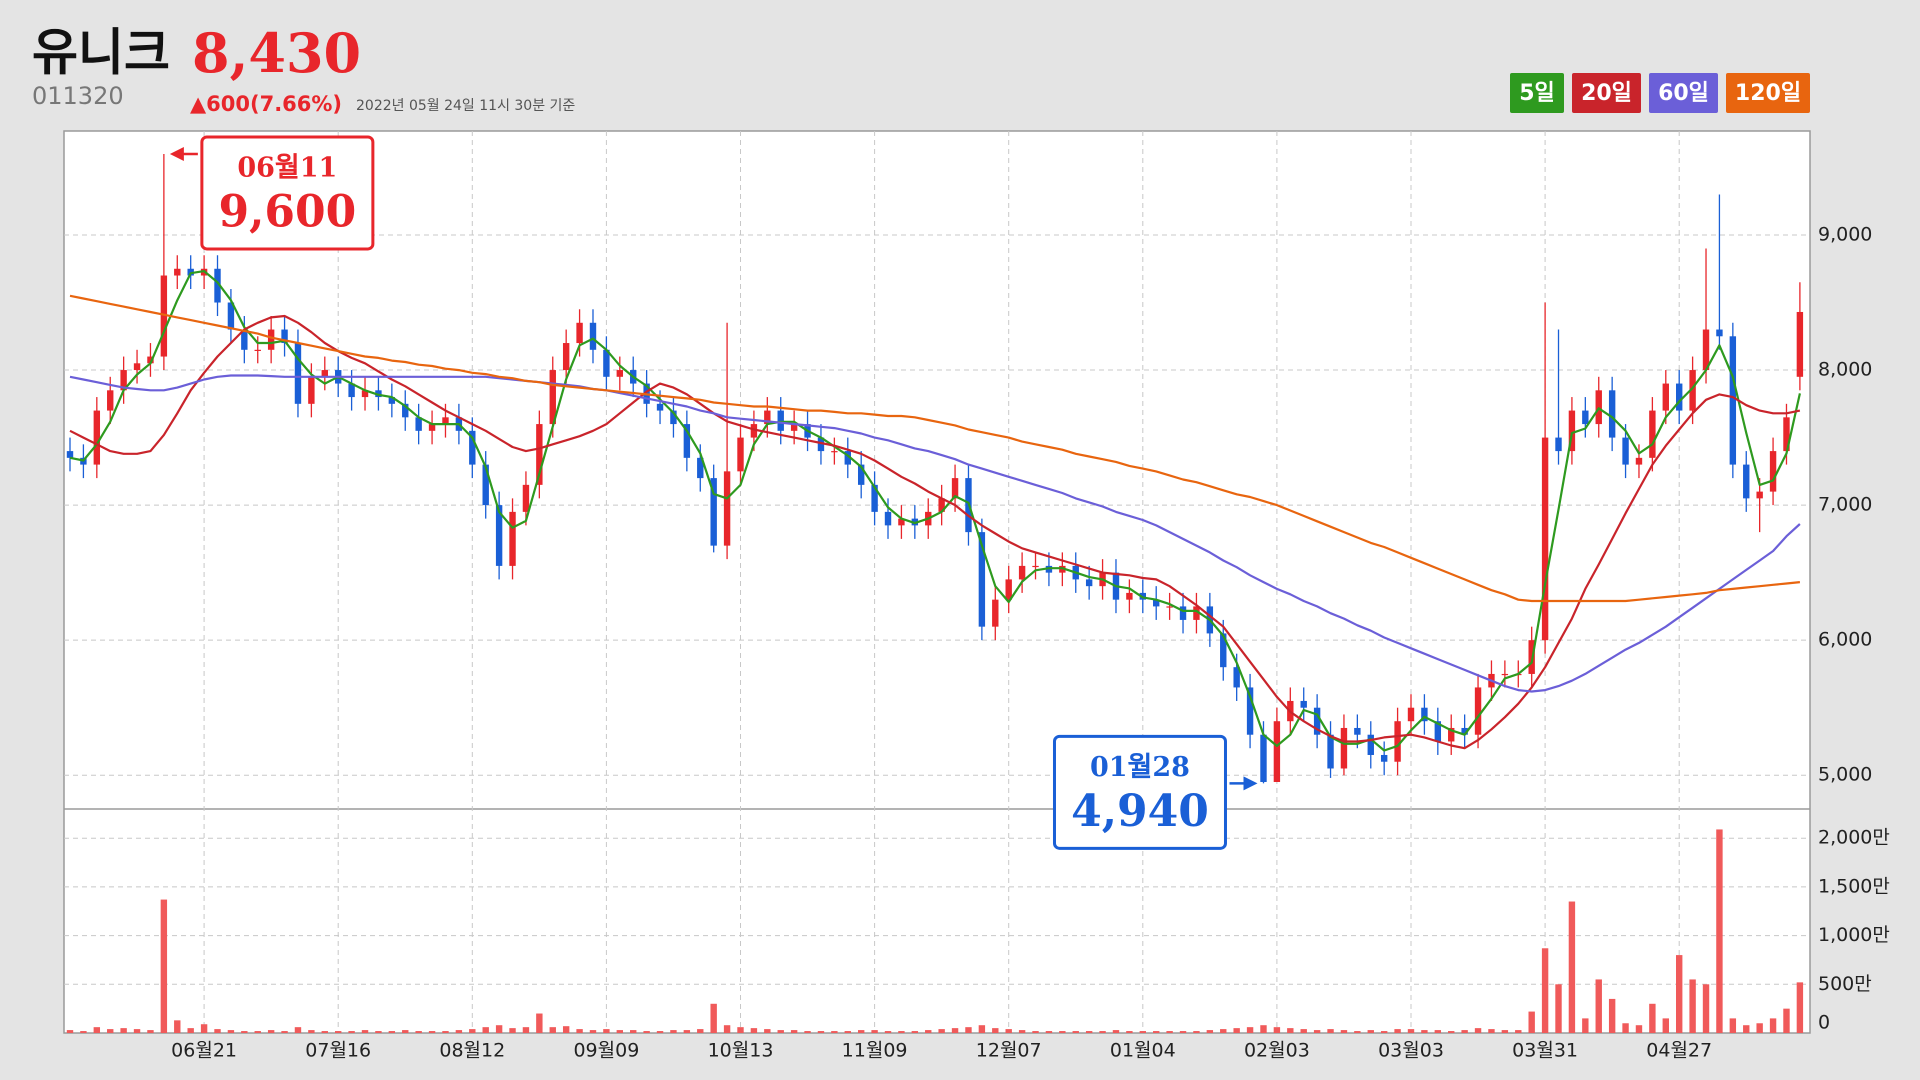 The width and height of the screenshot is (1920, 1080). Describe the element at coordinates (1545, 1051) in the screenshot. I see `x-tick-label: 03월31` at that location.